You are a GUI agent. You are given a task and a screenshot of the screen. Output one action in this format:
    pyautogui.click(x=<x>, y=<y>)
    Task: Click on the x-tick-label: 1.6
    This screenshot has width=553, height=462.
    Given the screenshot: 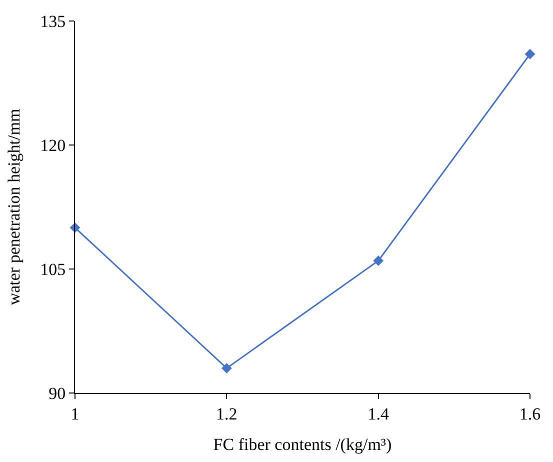 What is the action you would take?
    pyautogui.click(x=530, y=414)
    